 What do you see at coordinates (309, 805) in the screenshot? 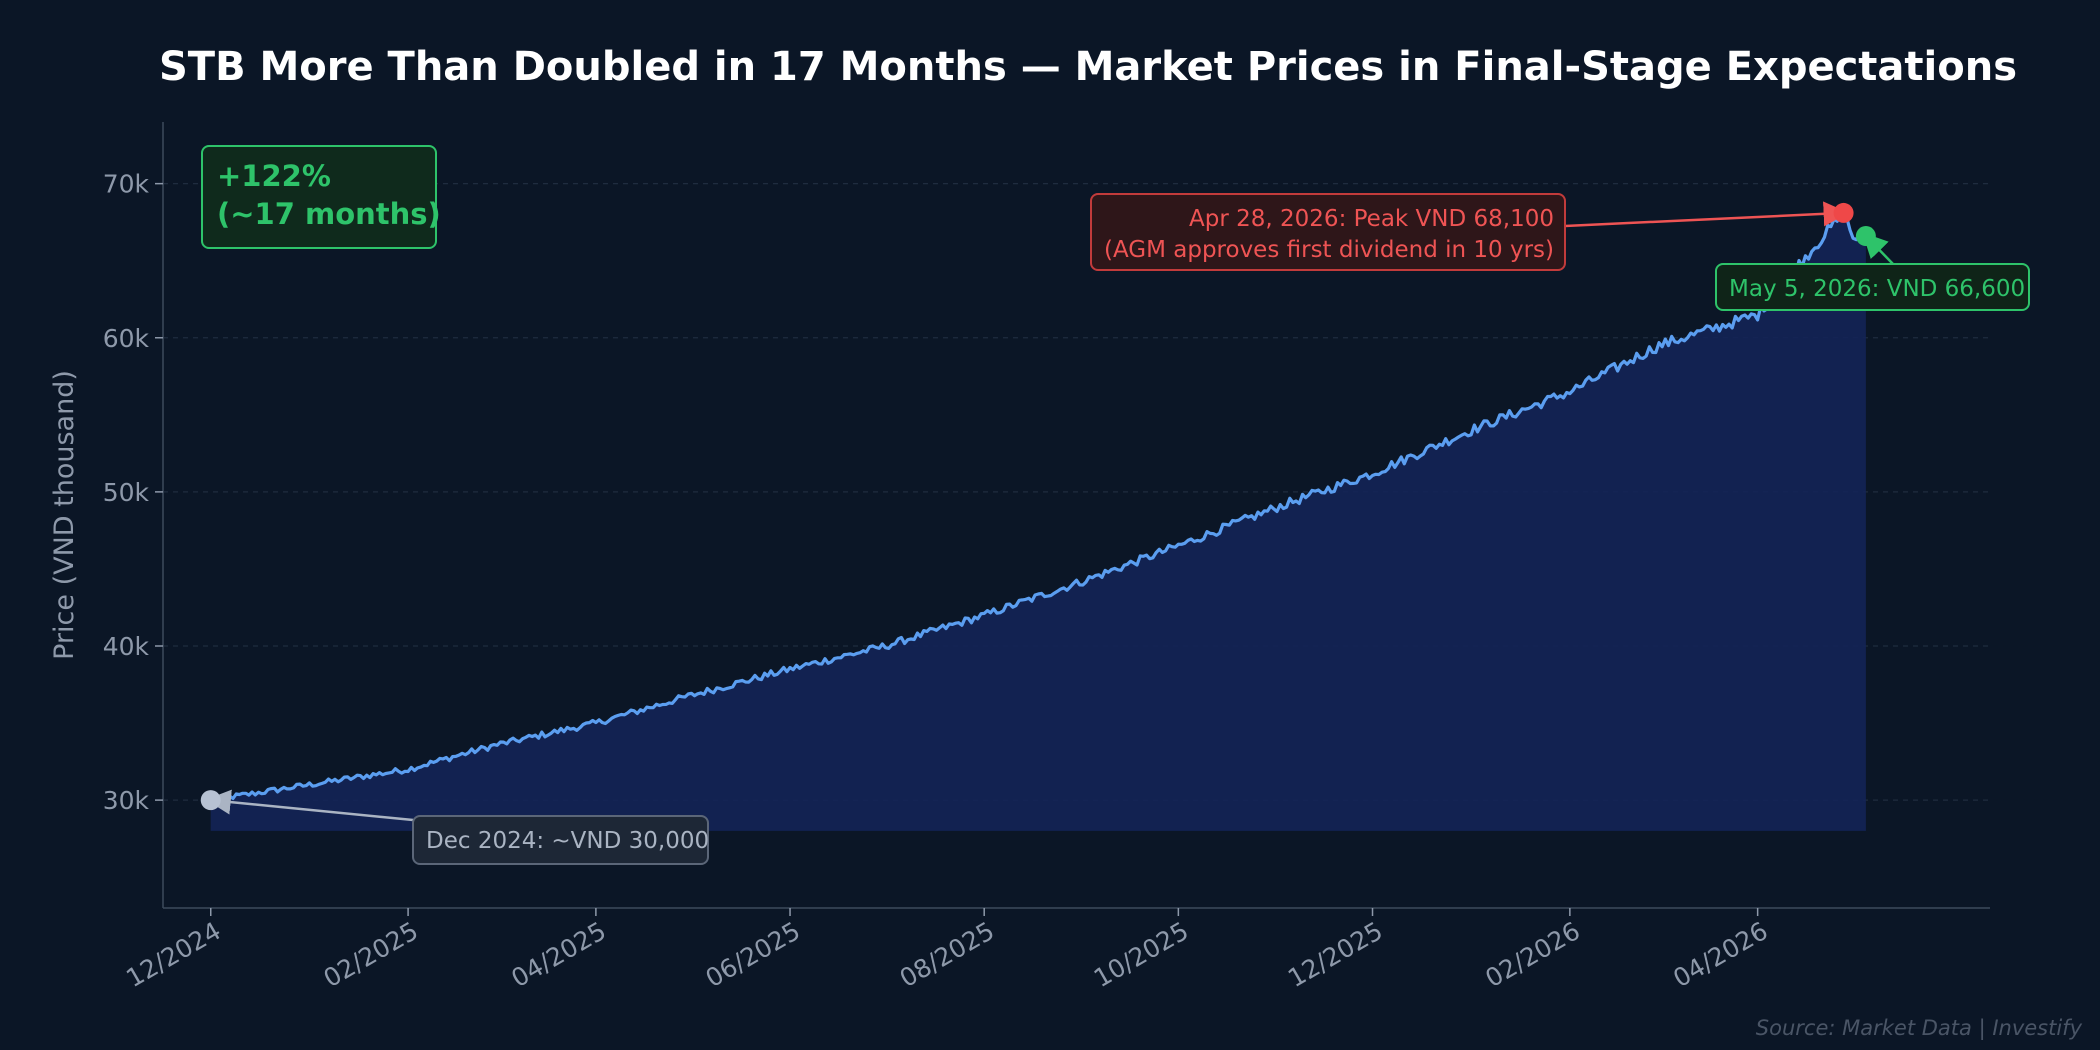
I see `annotation-arrow-start` at bounding box center [309, 805].